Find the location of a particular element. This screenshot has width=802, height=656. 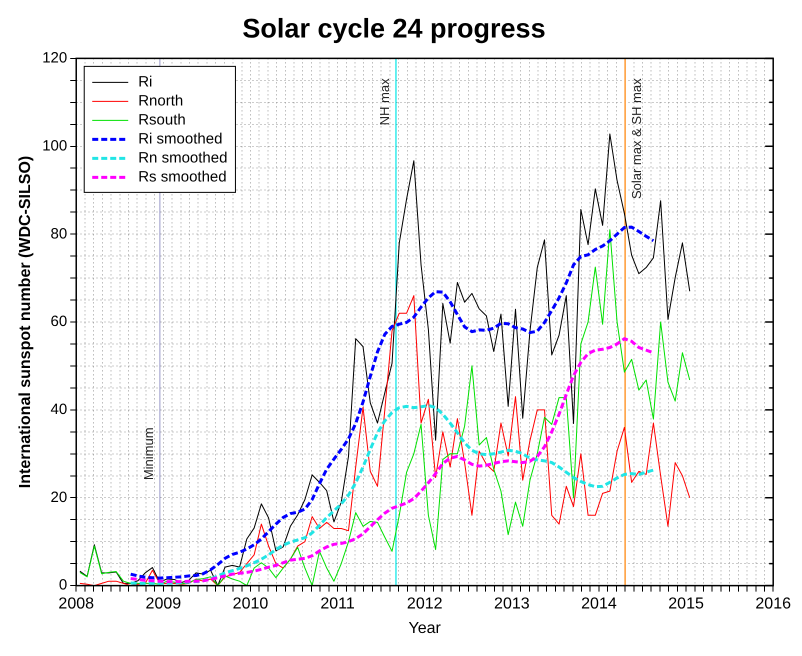

x-tick-label: 2009 is located at coordinates (164, 604).